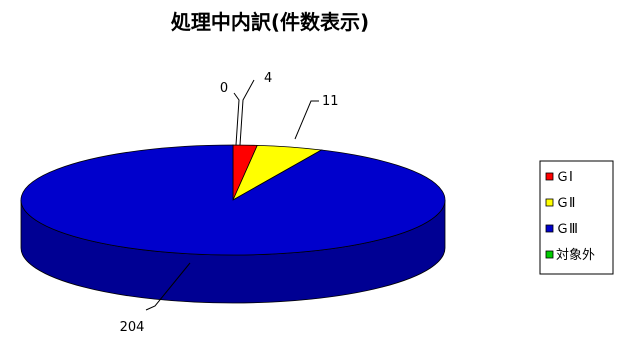 The image size is (623, 348). I want to click on leader-line-g2, so click(306, 120).